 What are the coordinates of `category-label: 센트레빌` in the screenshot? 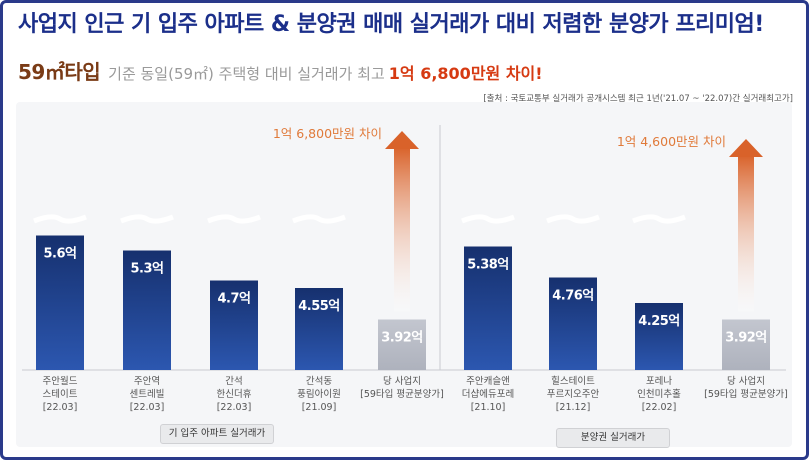 It's located at (147, 394).